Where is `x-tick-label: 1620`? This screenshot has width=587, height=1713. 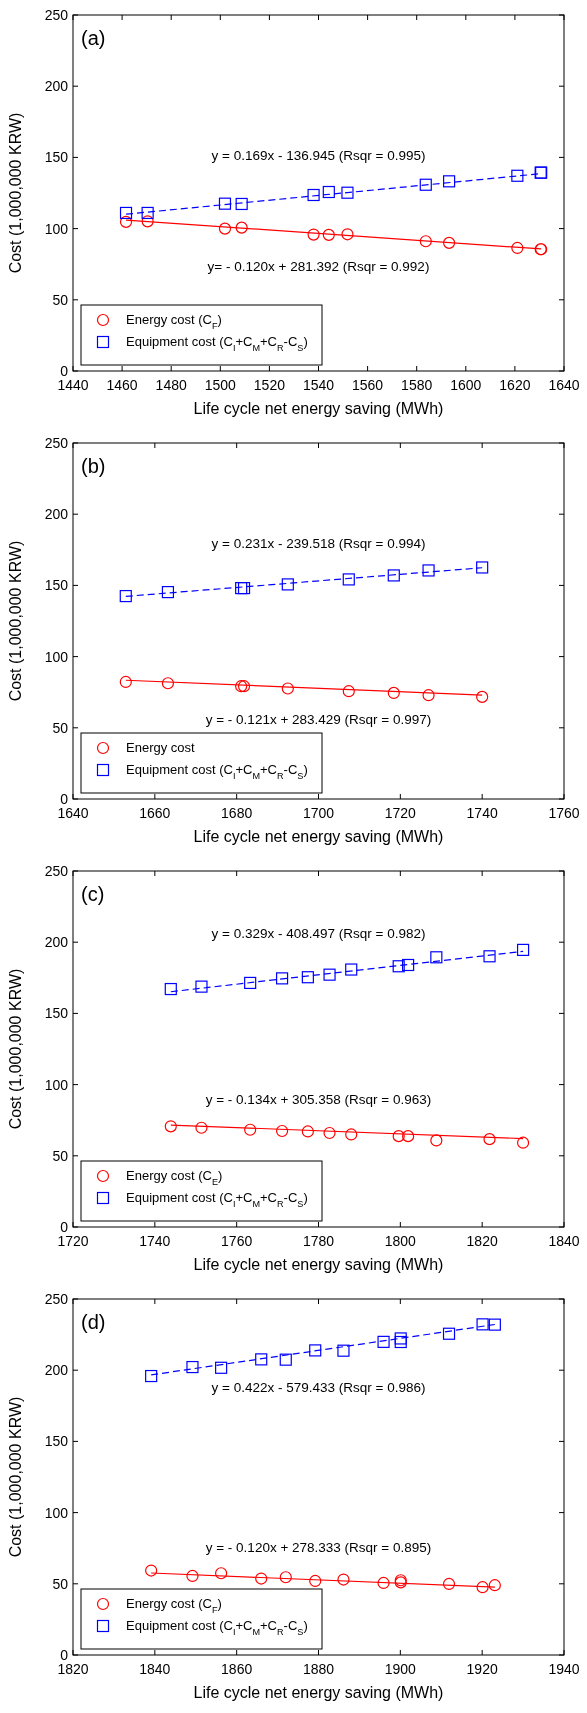
x-tick-label: 1620 is located at coordinates (515, 385).